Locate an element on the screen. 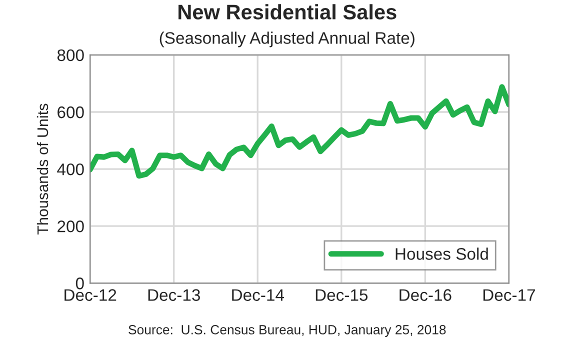 This screenshot has height=350, width=563. x-tick-label: Dec-15 is located at coordinates (342, 295).